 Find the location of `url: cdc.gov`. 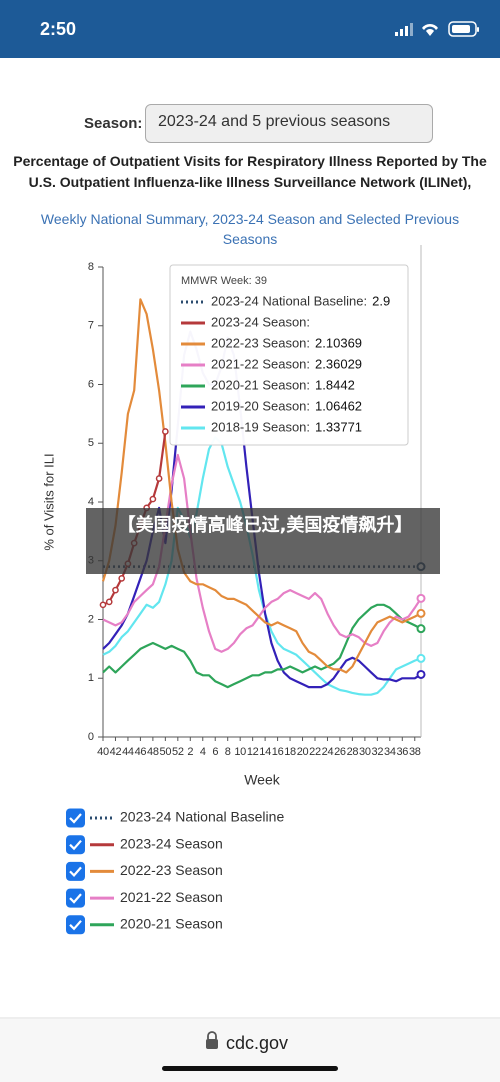

url: cdc.gov is located at coordinates (257, 1043).